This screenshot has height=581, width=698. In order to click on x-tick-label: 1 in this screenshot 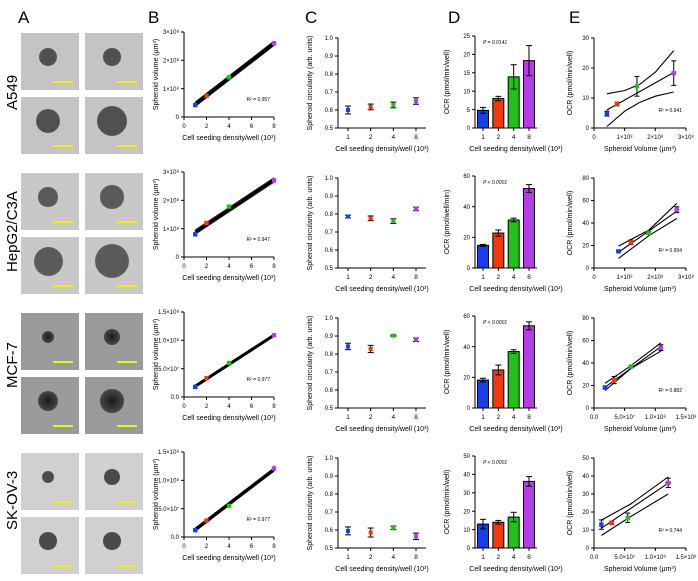, I will do `click(483, 557)`.